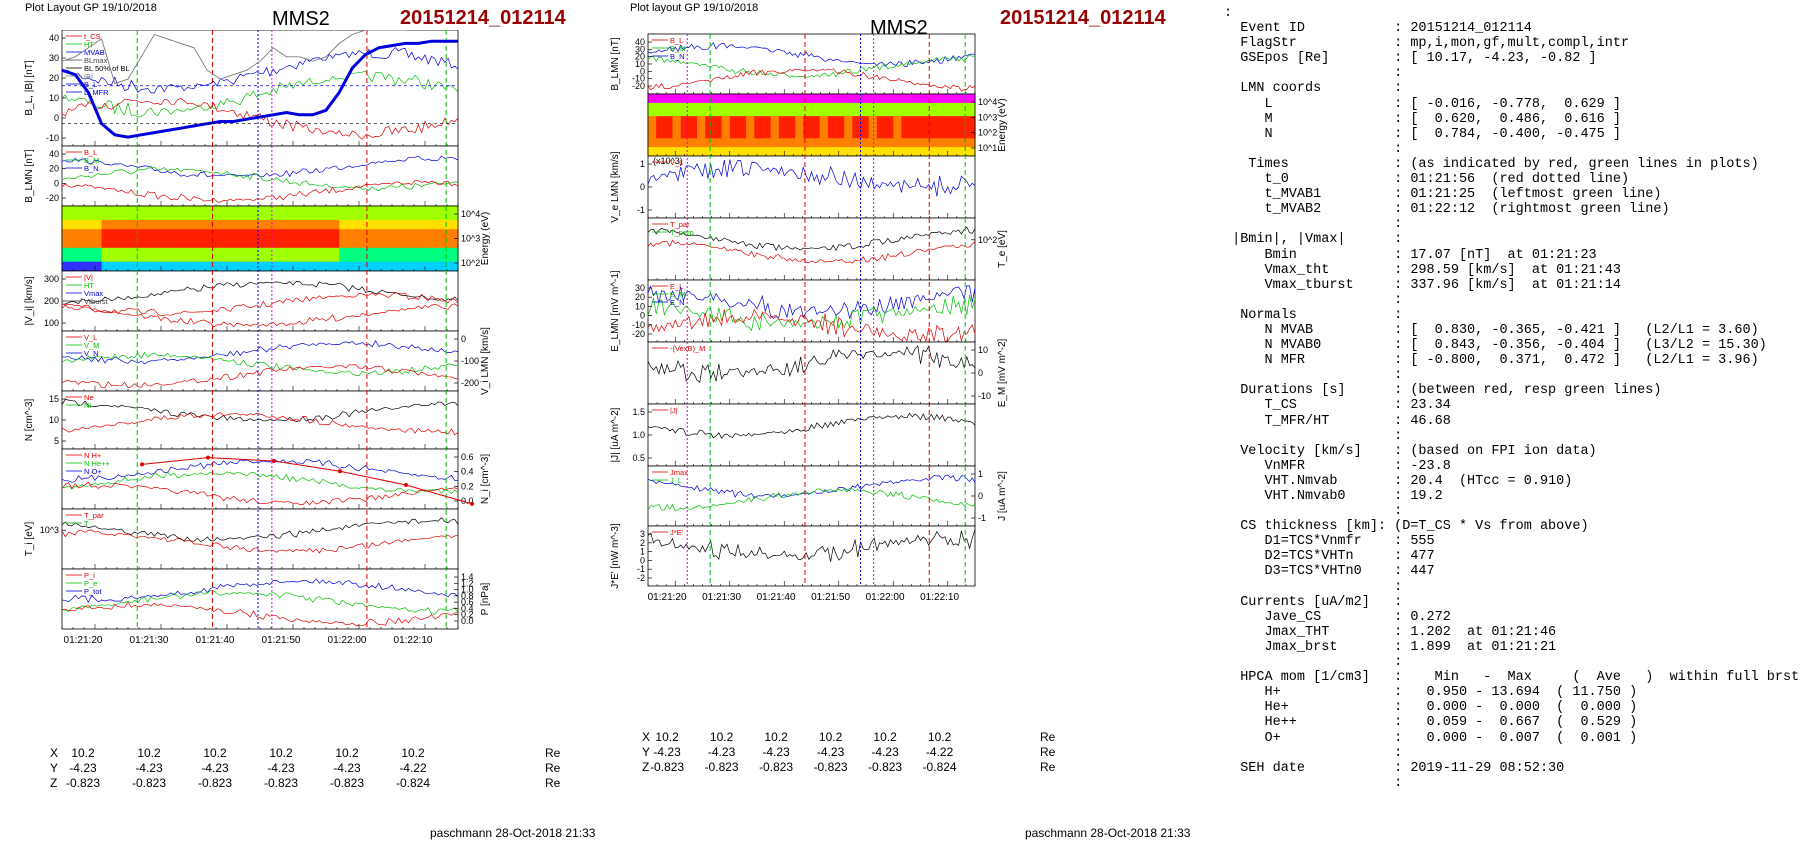 This screenshot has height=841, width=1804. Describe the element at coordinates (467, 577) in the screenshot. I see `panel-pressure-ytick-0: 1.4` at that location.